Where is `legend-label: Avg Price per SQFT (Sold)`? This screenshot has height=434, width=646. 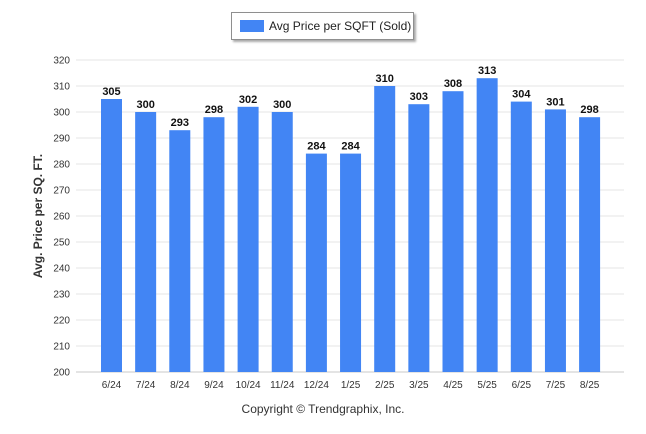 legend-label: Avg Price per SQFT (Sold) is located at coordinates (340, 26).